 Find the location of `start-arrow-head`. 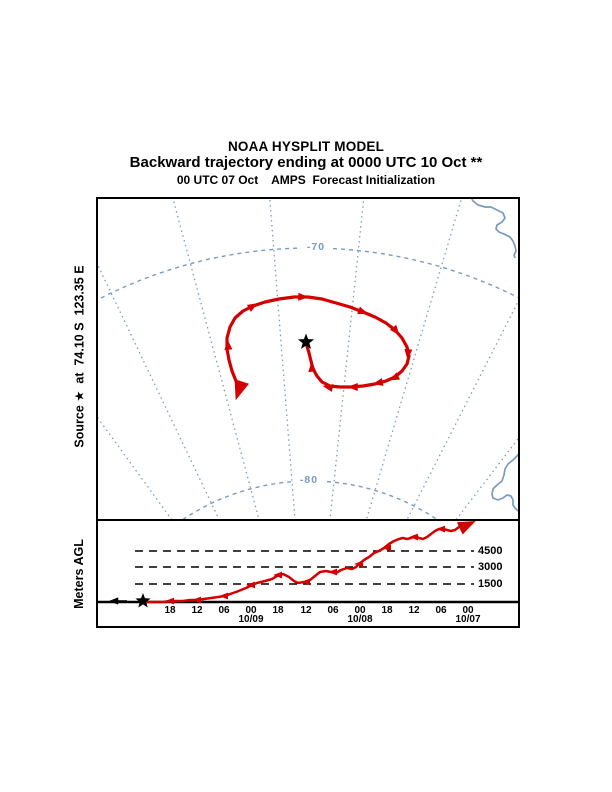

start-arrow-head is located at coordinates (113, 601).